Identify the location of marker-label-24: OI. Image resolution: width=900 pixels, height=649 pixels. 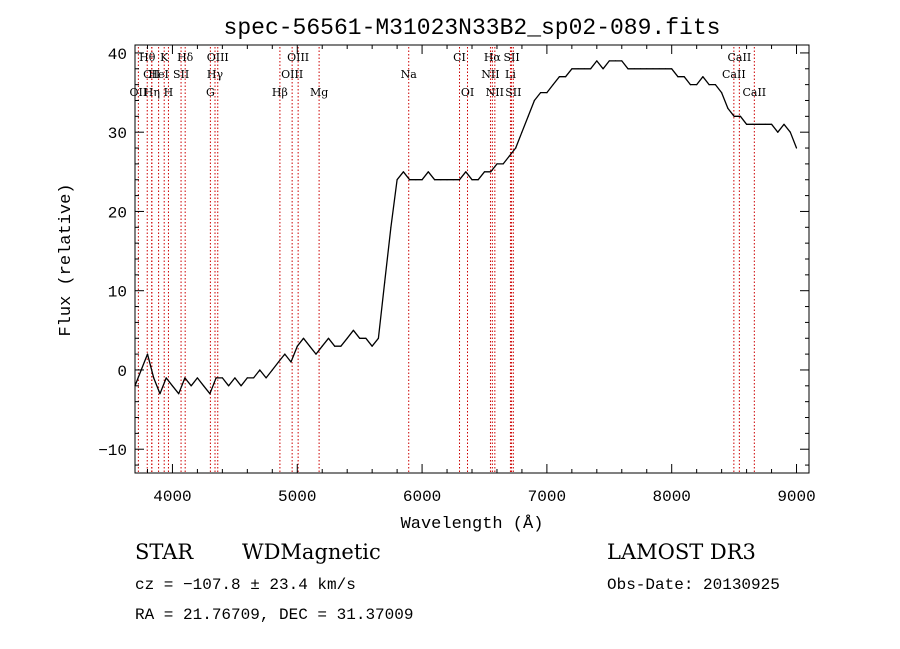
(467, 92).